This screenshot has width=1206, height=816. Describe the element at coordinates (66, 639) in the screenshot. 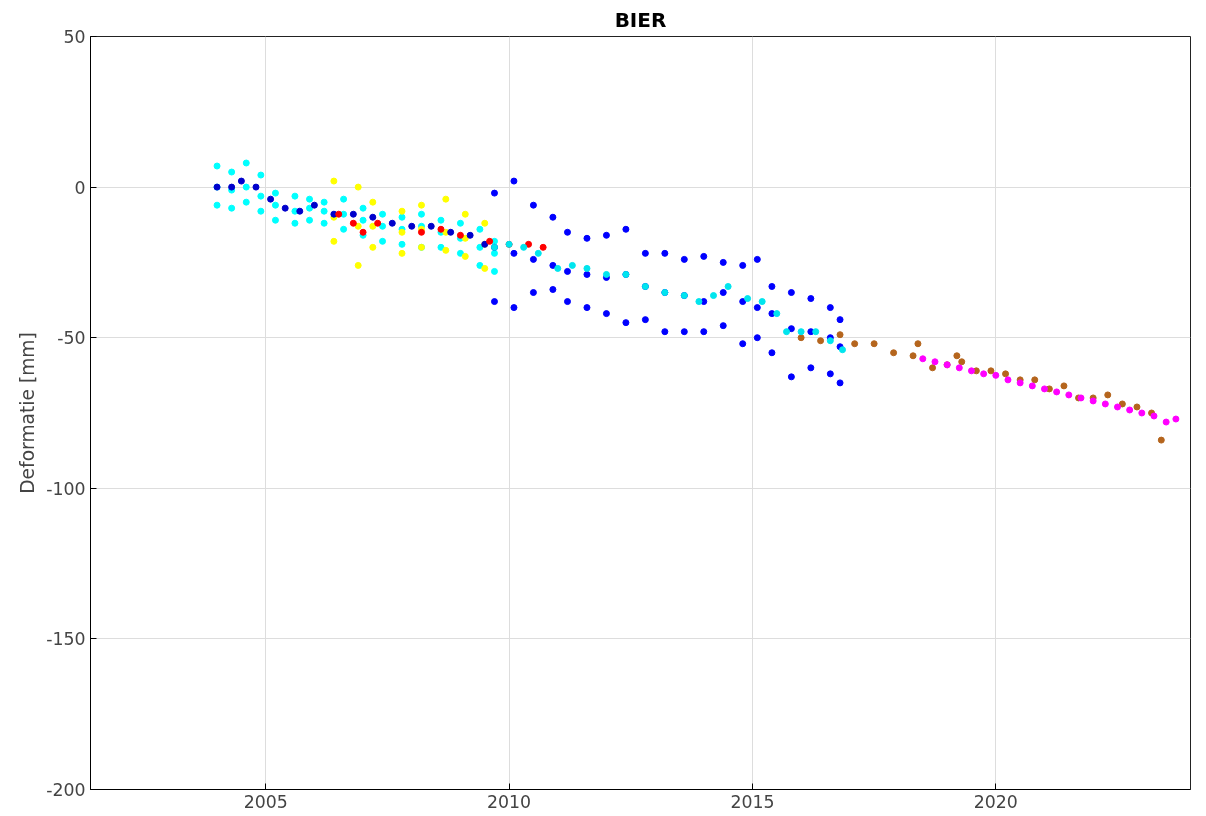

I see `y-tick-label: -150` at that location.